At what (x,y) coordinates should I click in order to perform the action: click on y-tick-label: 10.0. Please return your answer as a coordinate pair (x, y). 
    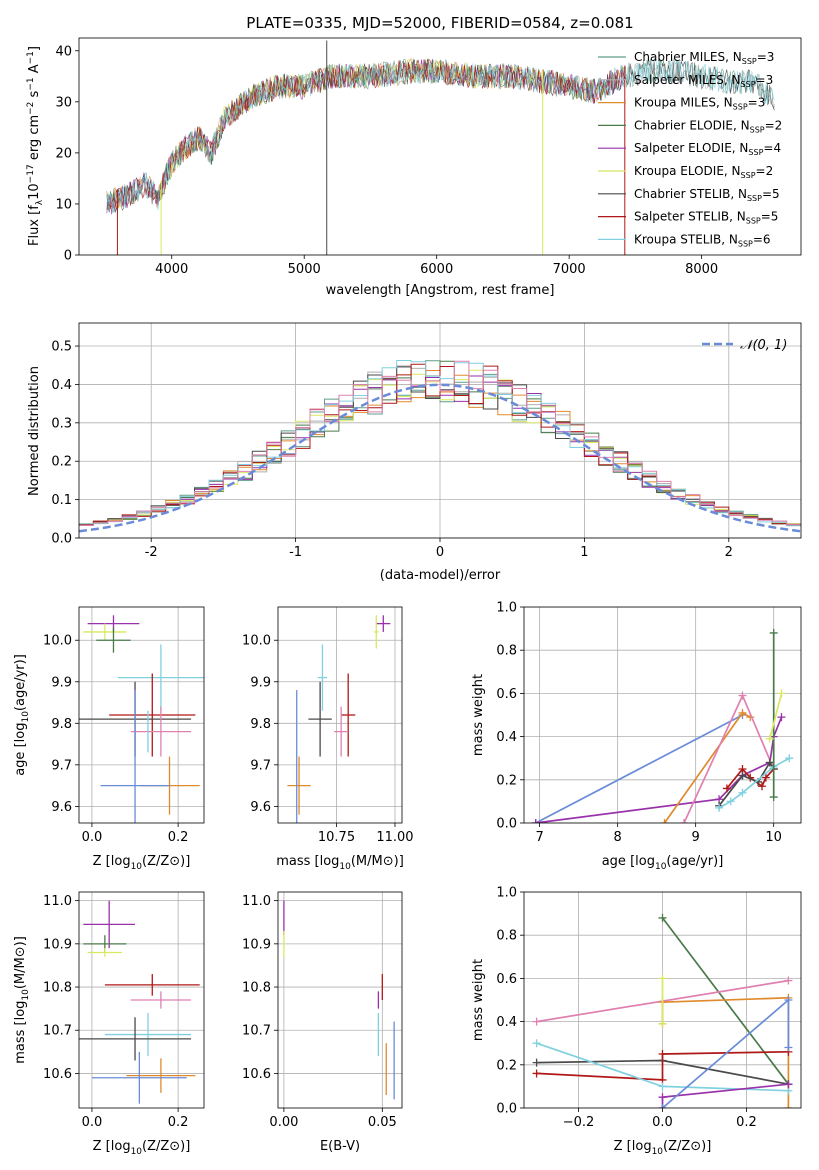
    Looking at the image, I should click on (57, 641).